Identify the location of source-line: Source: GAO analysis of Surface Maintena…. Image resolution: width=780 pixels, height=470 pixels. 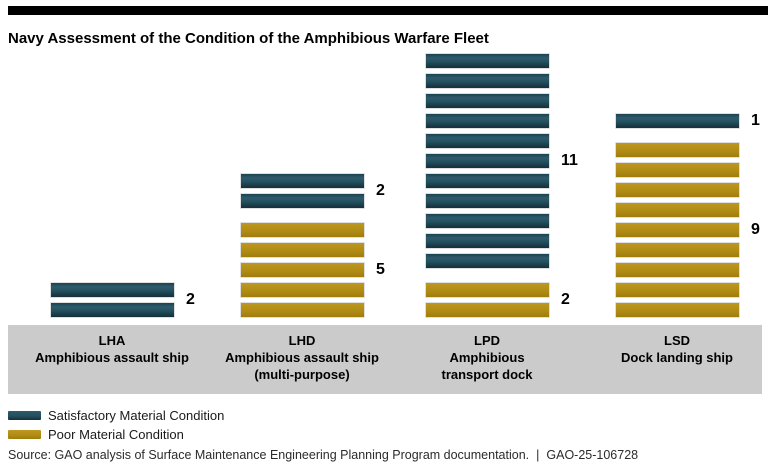
(392, 455).